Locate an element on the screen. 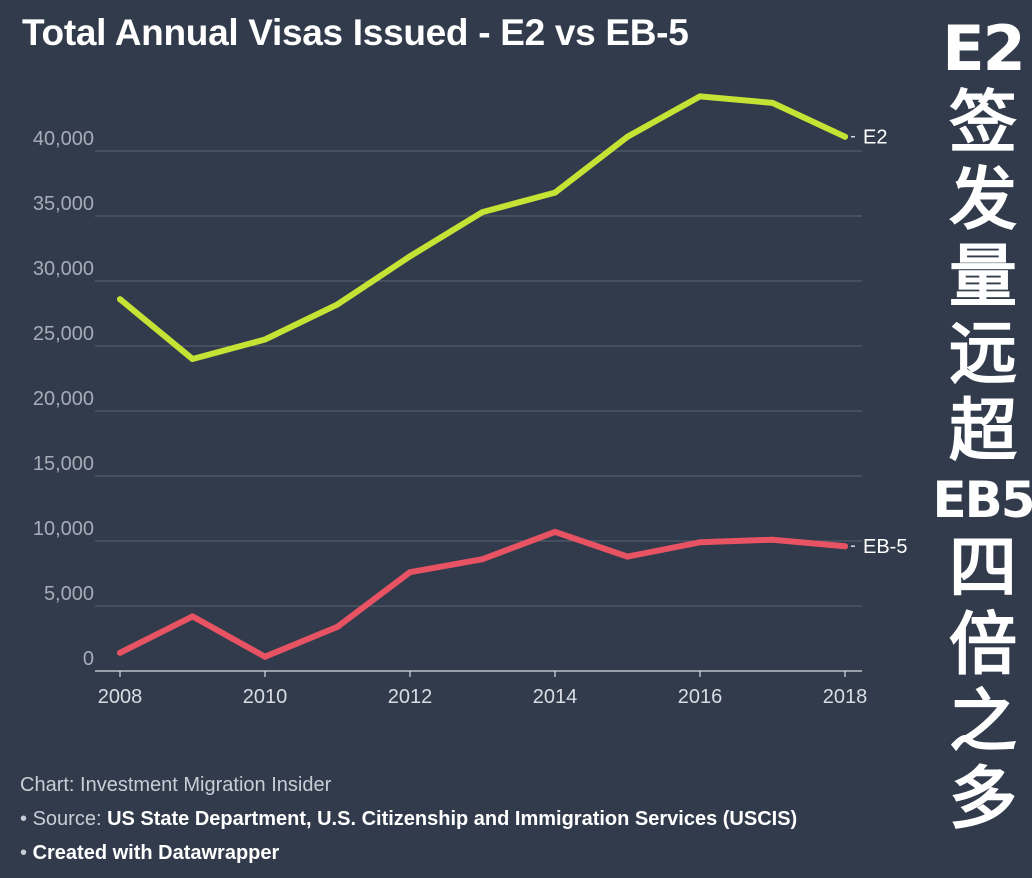 Image resolution: width=1032 pixels, height=878 pixels. y-tick-label: 30,000 is located at coordinates (63, 269).